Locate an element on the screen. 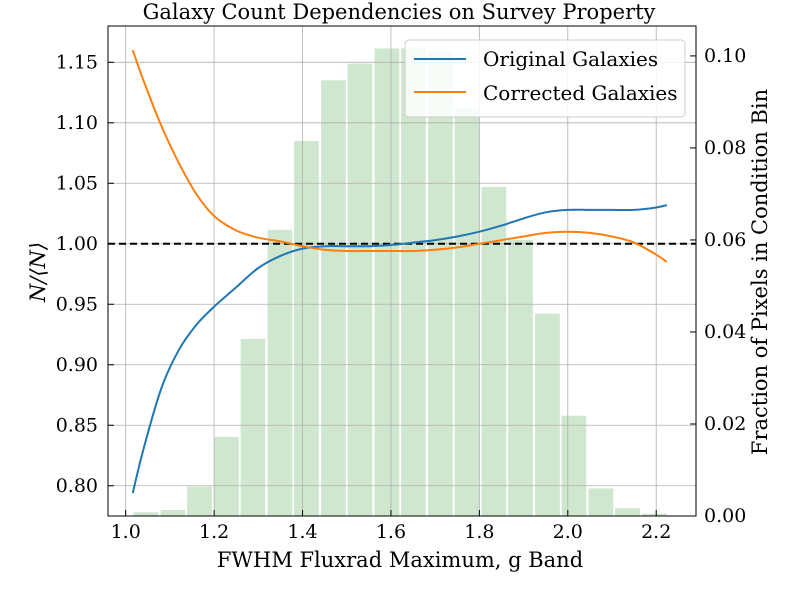 Image resolution: width=800 pixels, height=600 pixels. y2-axis-label: Fraction of Pixels in Condition Bin is located at coordinates (760, 272).